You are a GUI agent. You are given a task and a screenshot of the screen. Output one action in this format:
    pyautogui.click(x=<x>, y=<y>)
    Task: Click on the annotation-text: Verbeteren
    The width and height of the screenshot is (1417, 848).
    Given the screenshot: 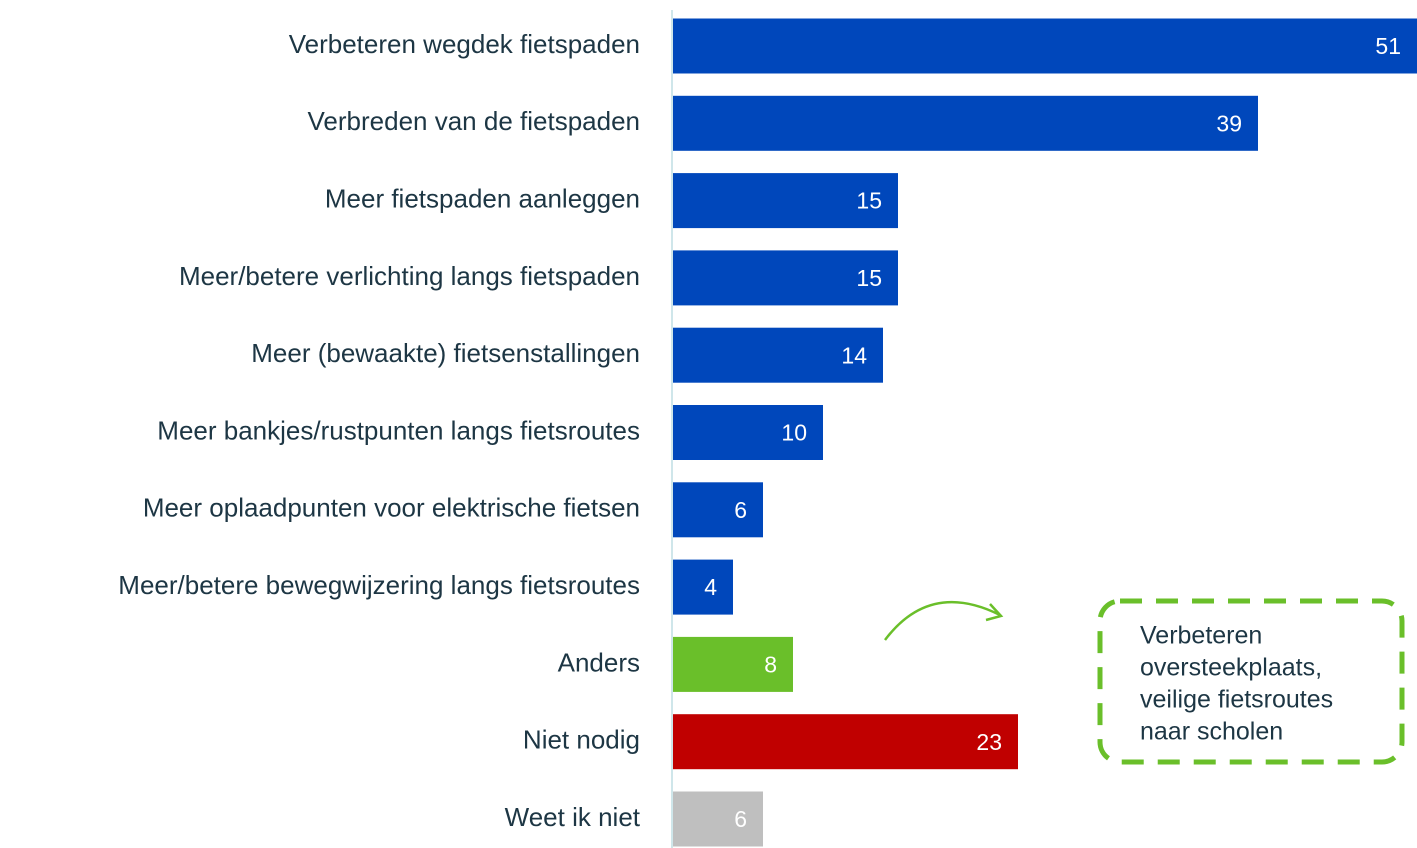 What is the action you would take?
    pyautogui.click(x=1201, y=636)
    